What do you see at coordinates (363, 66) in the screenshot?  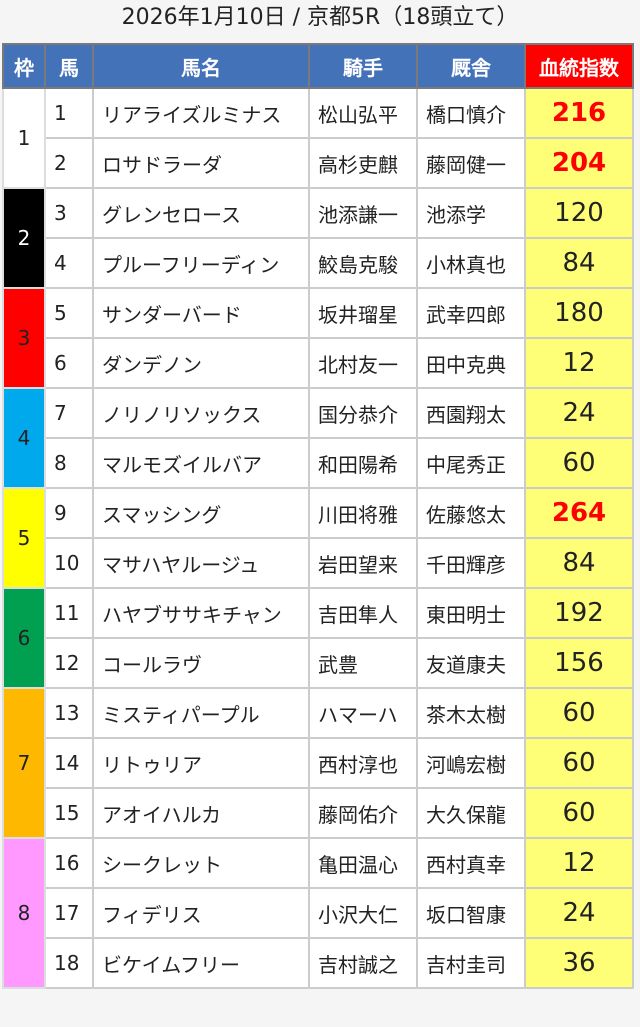 I see `header-jockey: 騎手` at bounding box center [363, 66].